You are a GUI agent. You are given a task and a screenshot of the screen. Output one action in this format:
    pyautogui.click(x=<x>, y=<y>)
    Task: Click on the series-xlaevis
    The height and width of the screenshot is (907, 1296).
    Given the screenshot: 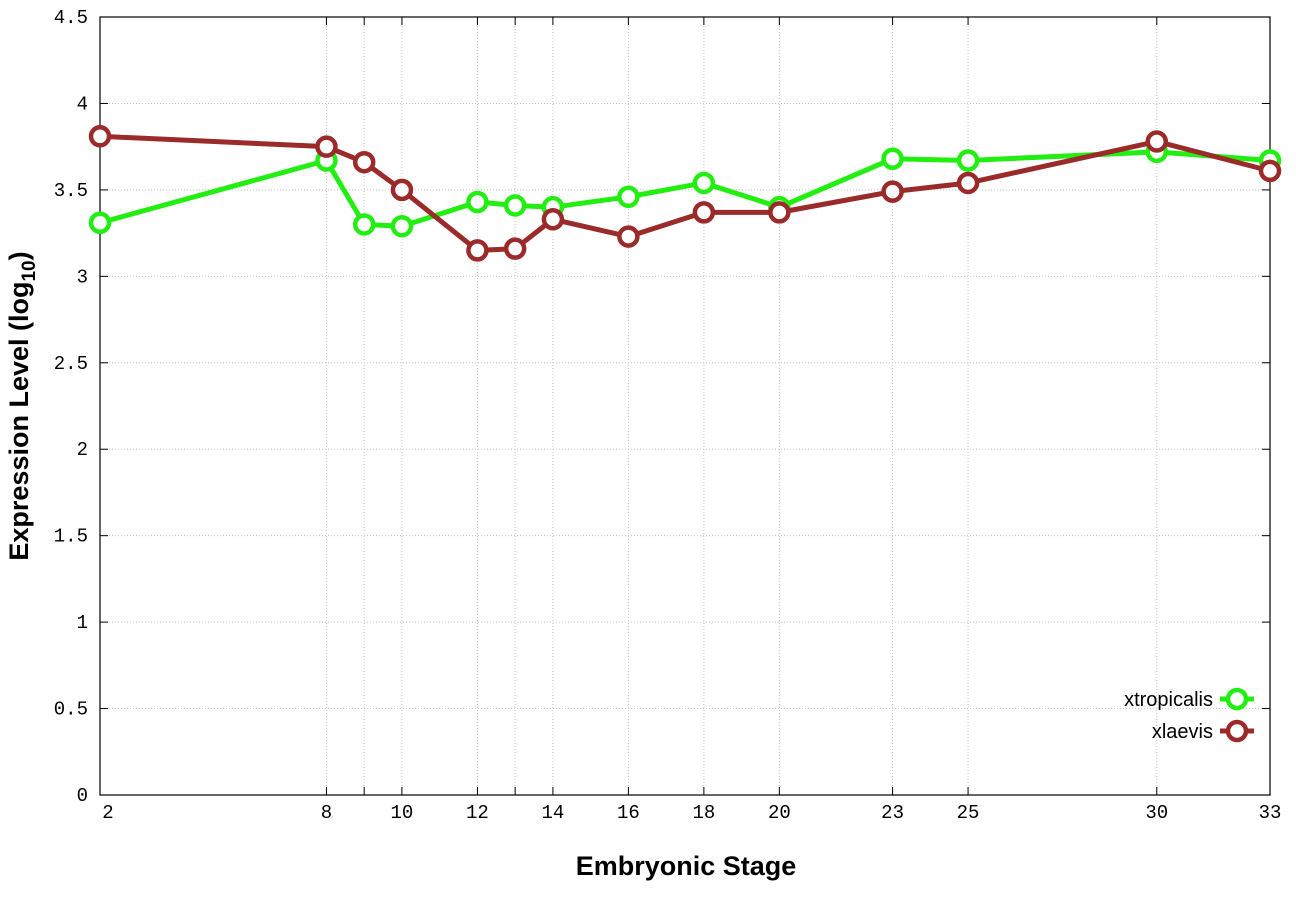 What is the action you would take?
    pyautogui.click(x=685, y=193)
    